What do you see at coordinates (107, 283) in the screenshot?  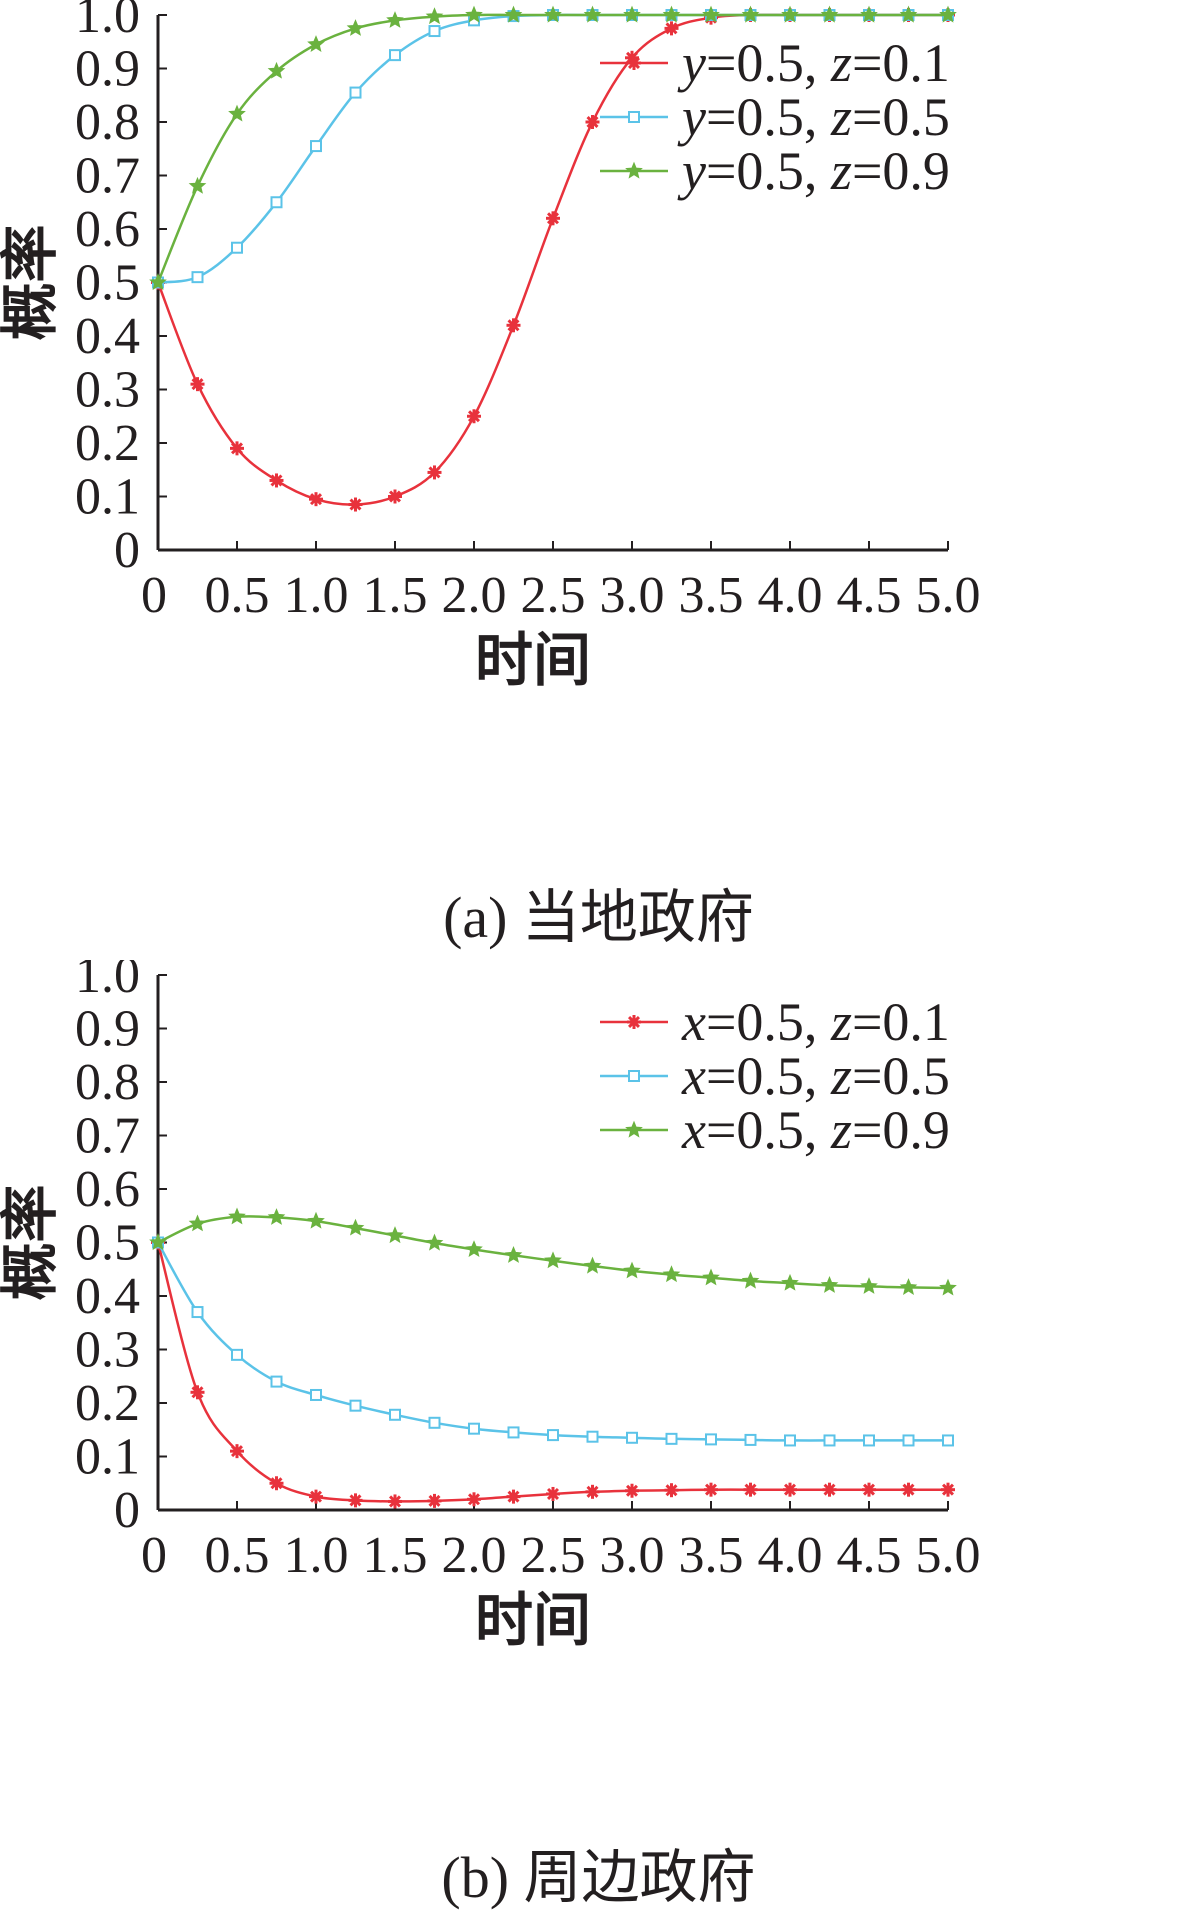 I see `y-tick-label: 0.5` at bounding box center [107, 283].